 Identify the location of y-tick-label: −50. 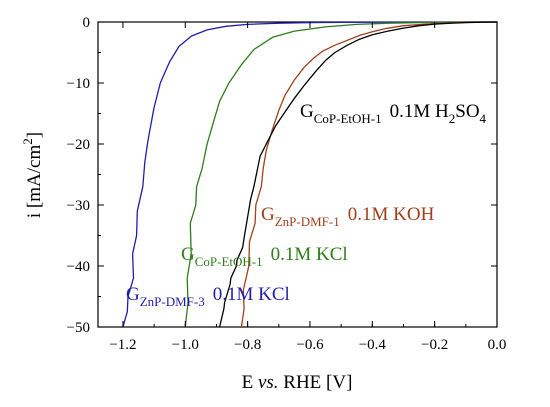
(78, 328).